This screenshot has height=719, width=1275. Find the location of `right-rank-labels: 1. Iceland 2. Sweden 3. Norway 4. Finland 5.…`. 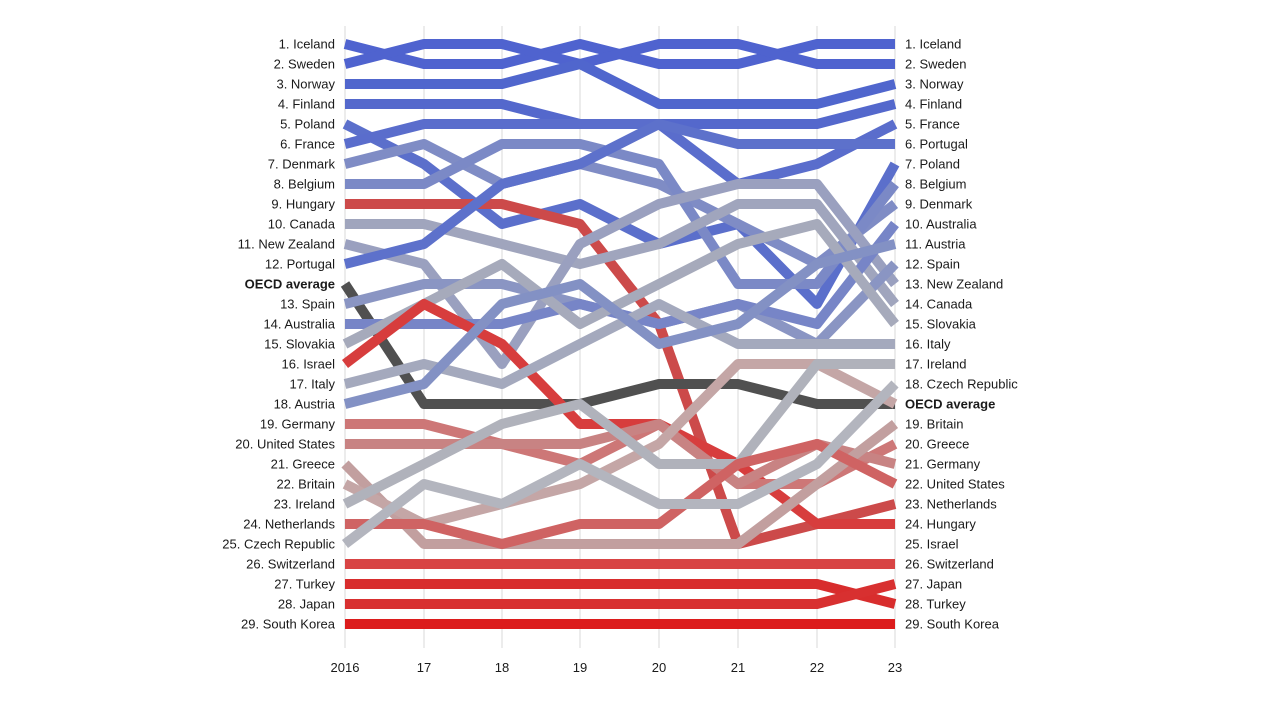

right-rank-labels: 1. Iceland 2. Sweden 3. Norway 4. Finland 5.… is located at coordinates (961, 334).